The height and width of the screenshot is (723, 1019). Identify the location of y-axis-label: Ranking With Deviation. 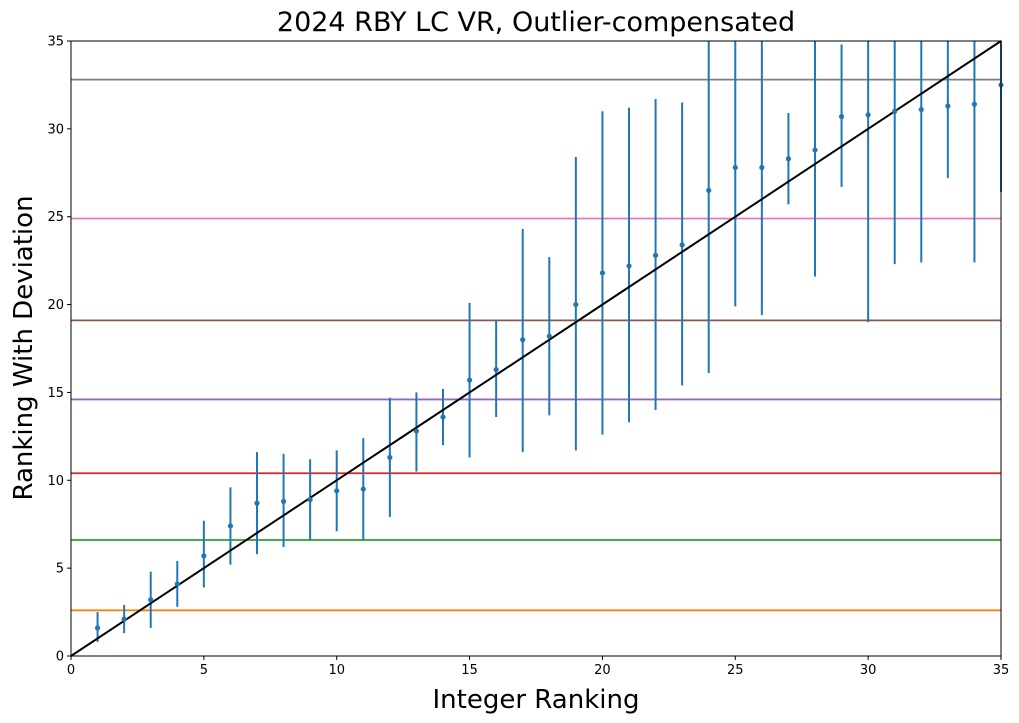
(24, 347).